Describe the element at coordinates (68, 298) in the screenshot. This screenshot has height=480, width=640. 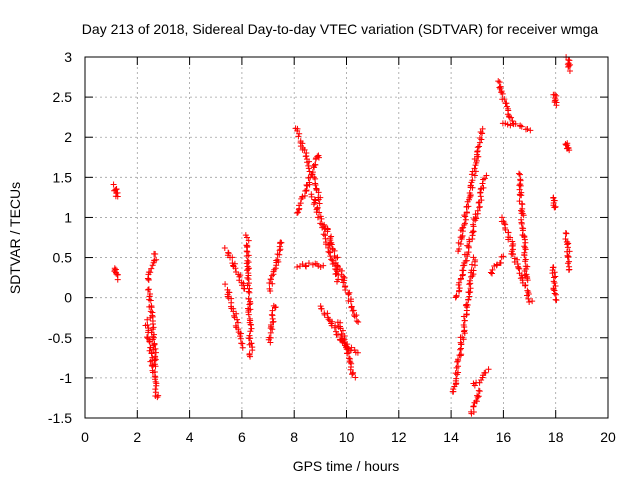
I see `y-tick-label: 0` at that location.